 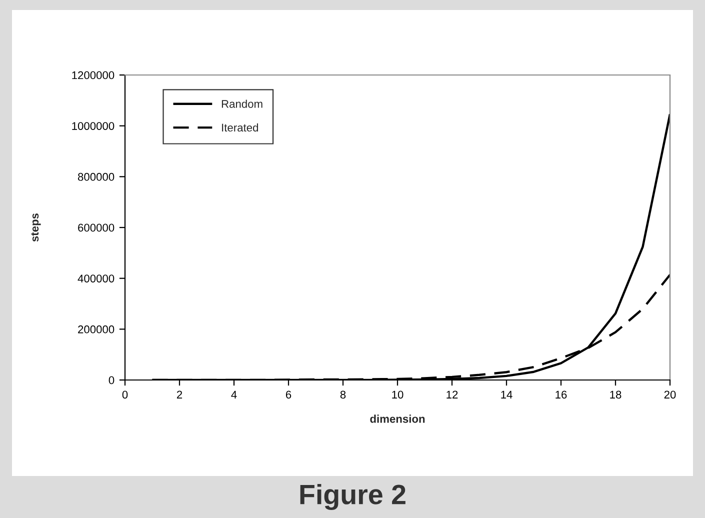 What do you see at coordinates (93, 75) in the screenshot?
I see `y-tick-label: 1200000` at bounding box center [93, 75].